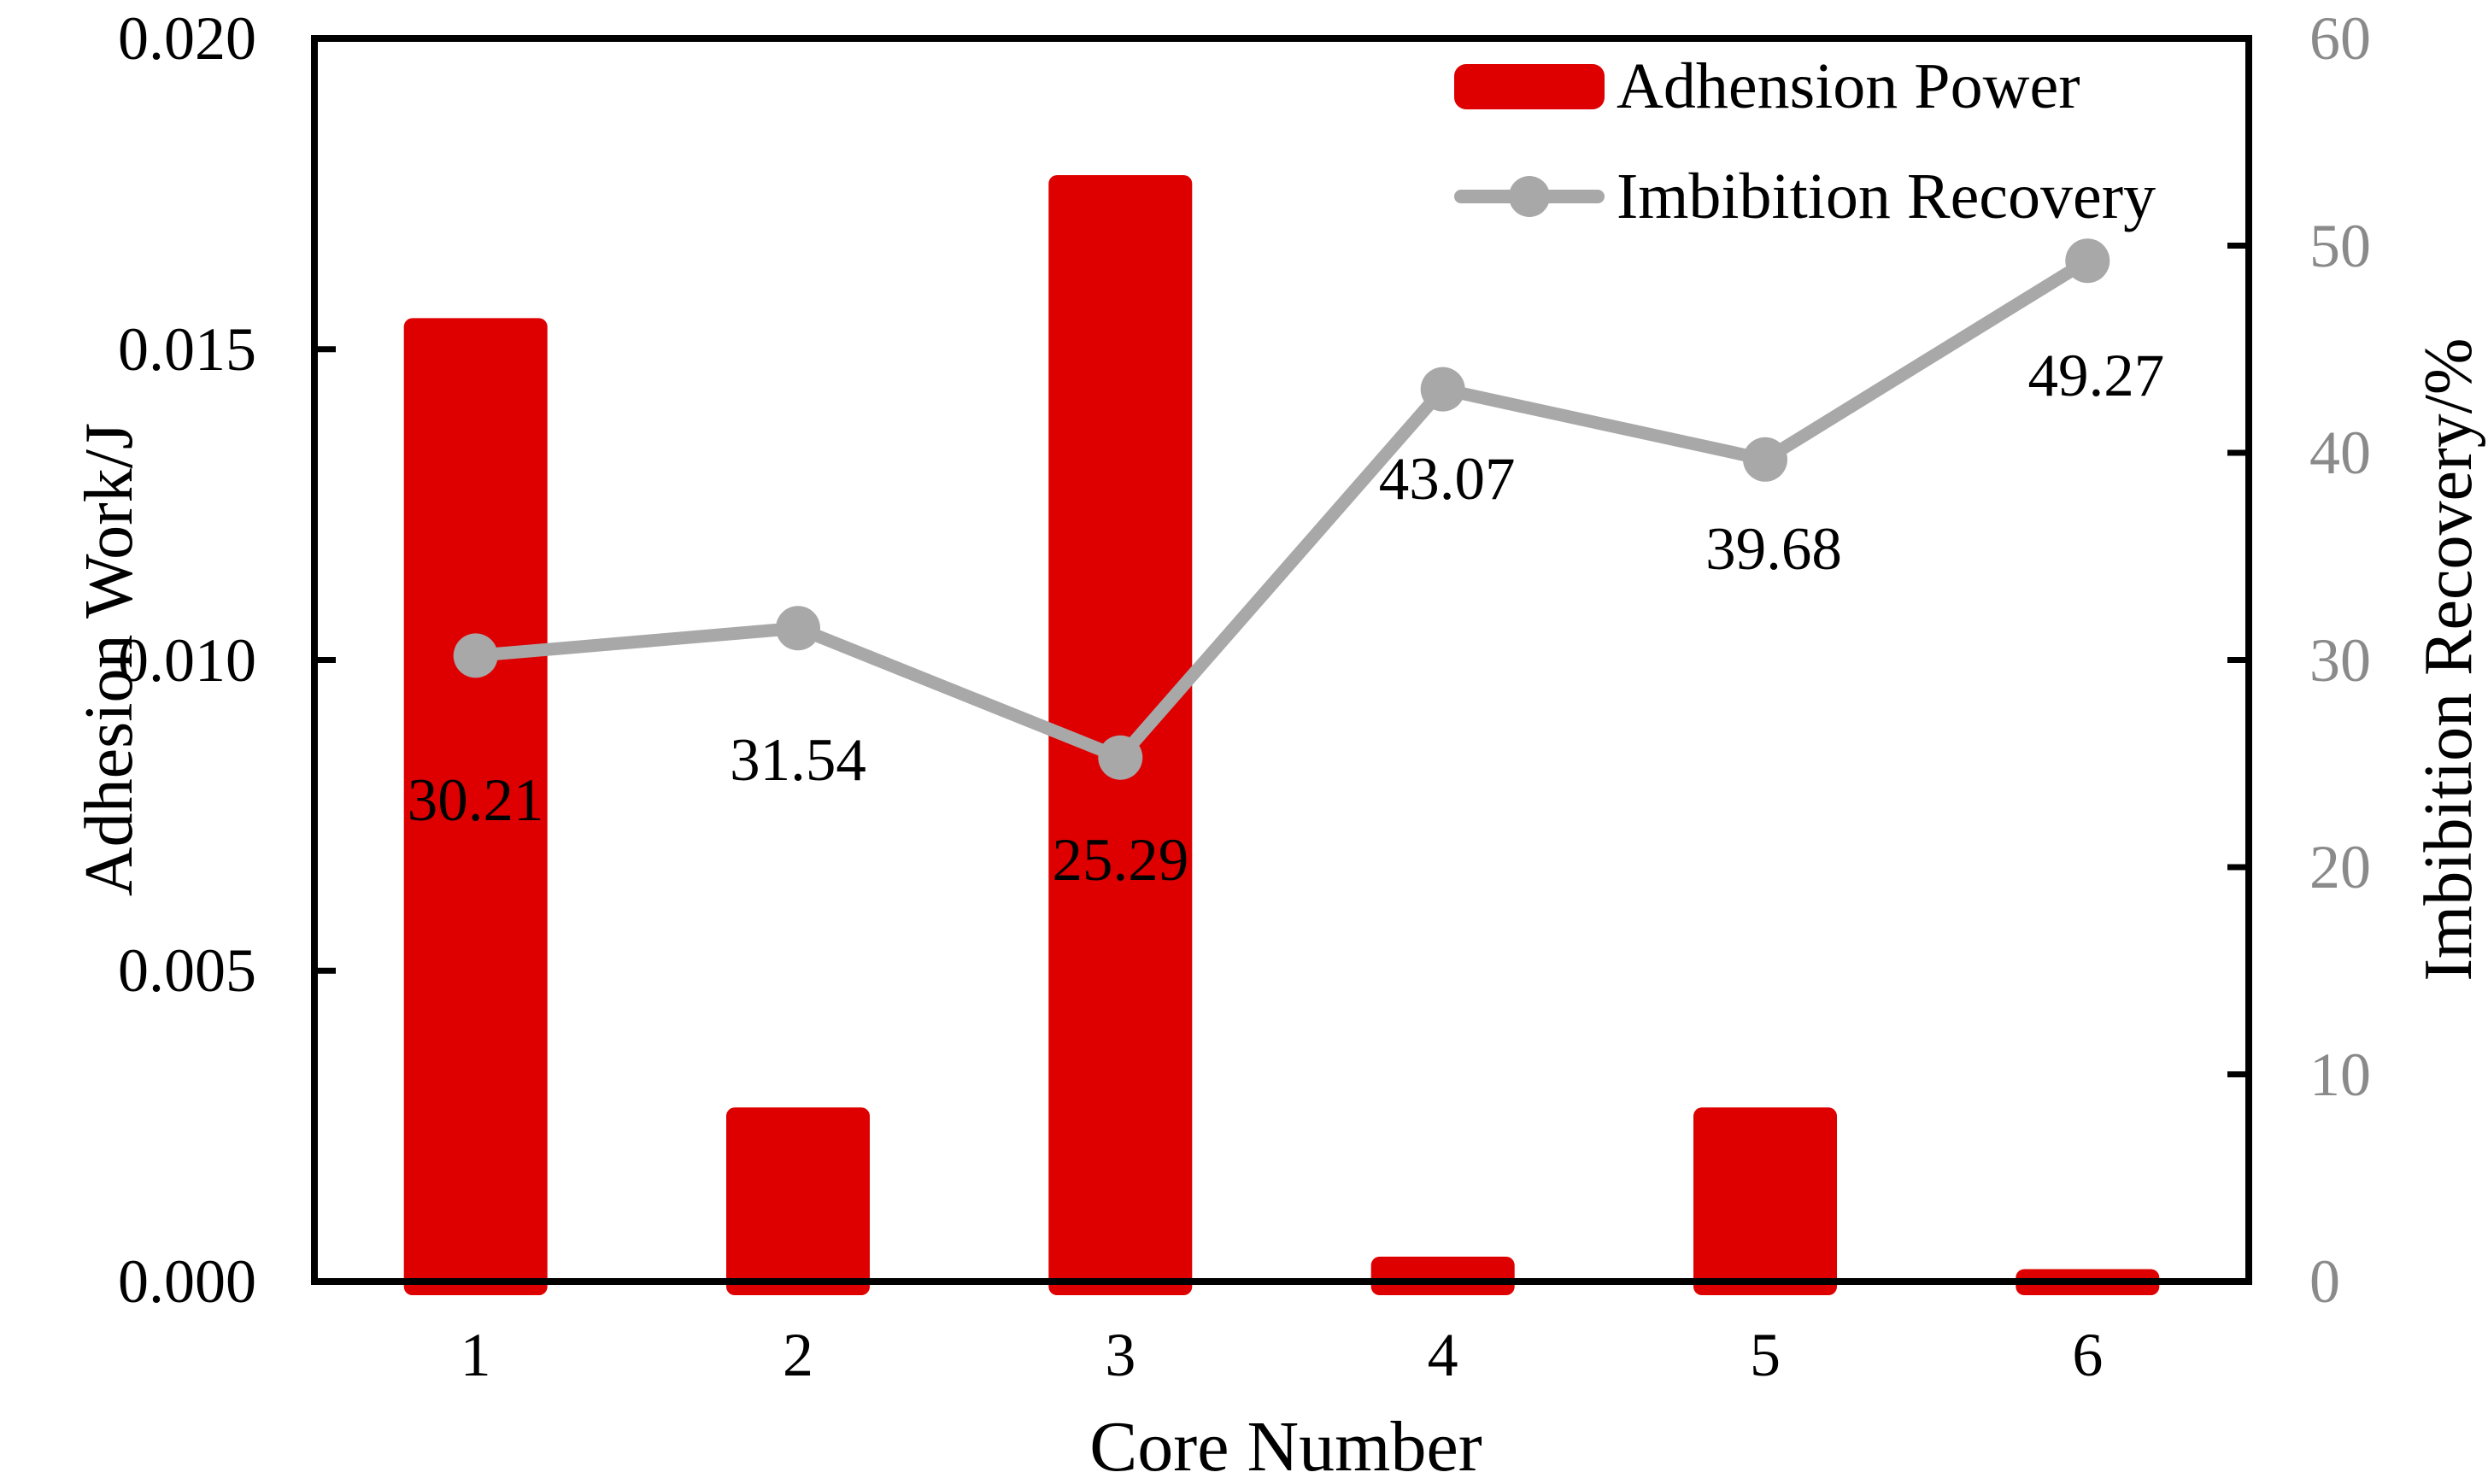 The height and width of the screenshot is (1484, 2488). Describe the element at coordinates (2340, 245) in the screenshot. I see `y-axis-right-tick-label-50: 50` at that location.